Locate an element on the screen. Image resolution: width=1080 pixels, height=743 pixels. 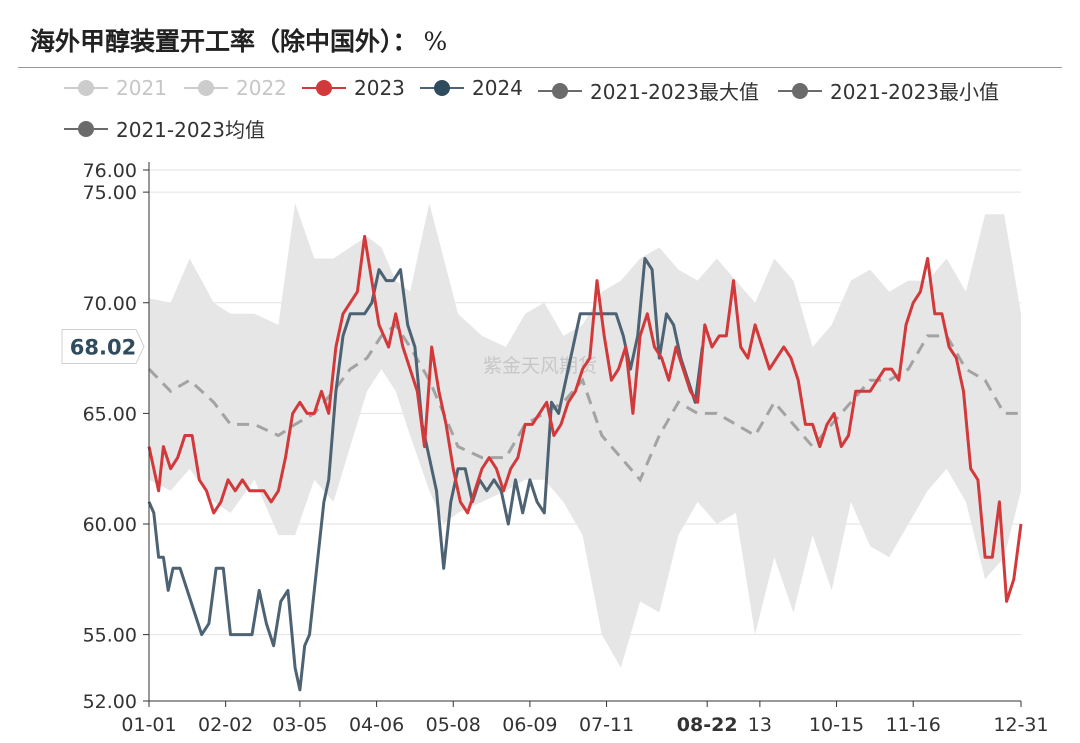
legend-marker-min is located at coordinates (800, 90).